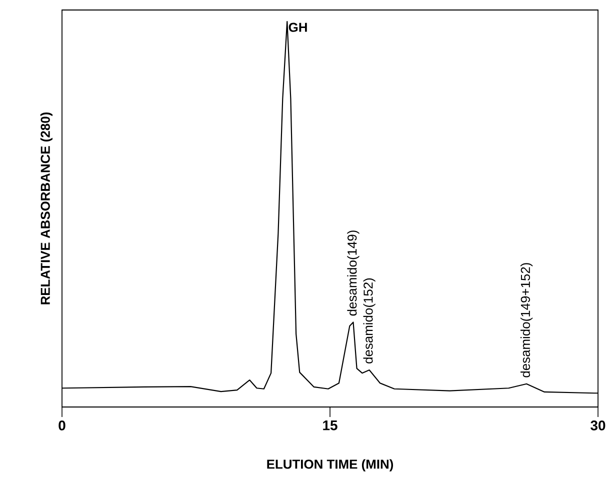 The height and width of the screenshot is (496, 612). I want to click on x-tick-label: 30, so click(598, 425).